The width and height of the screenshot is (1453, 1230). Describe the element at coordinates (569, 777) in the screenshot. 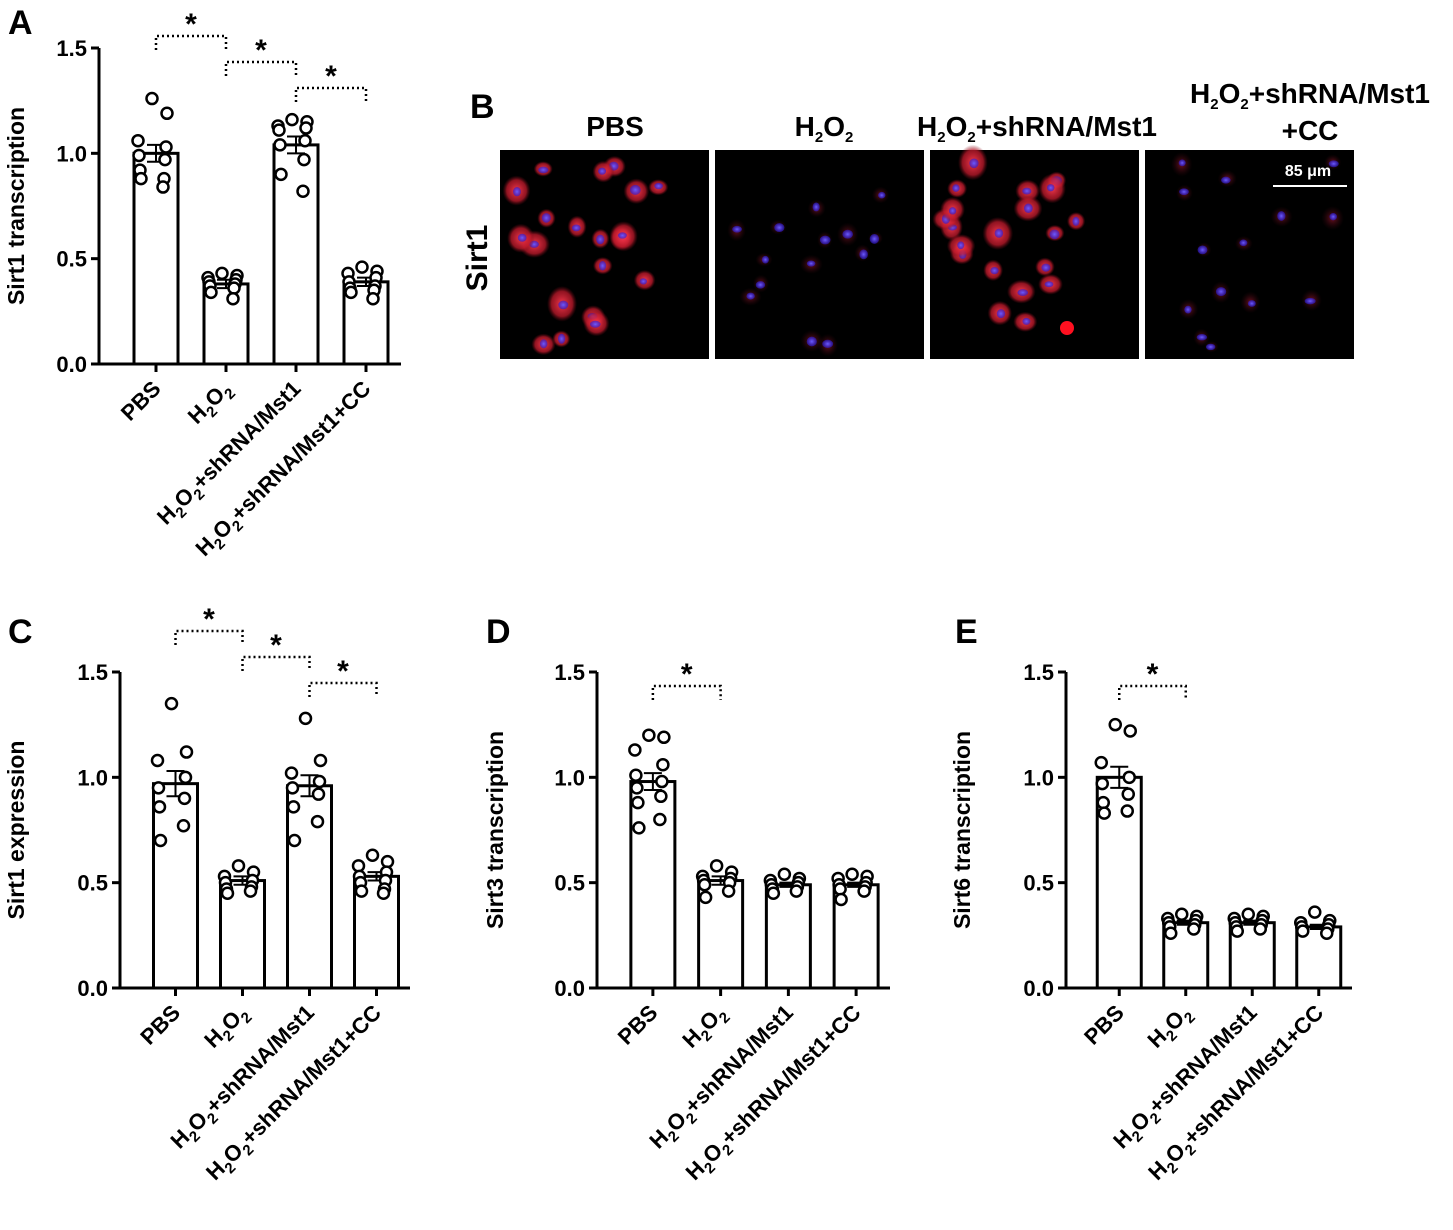

I see `y-tick-label: 1.0` at that location.